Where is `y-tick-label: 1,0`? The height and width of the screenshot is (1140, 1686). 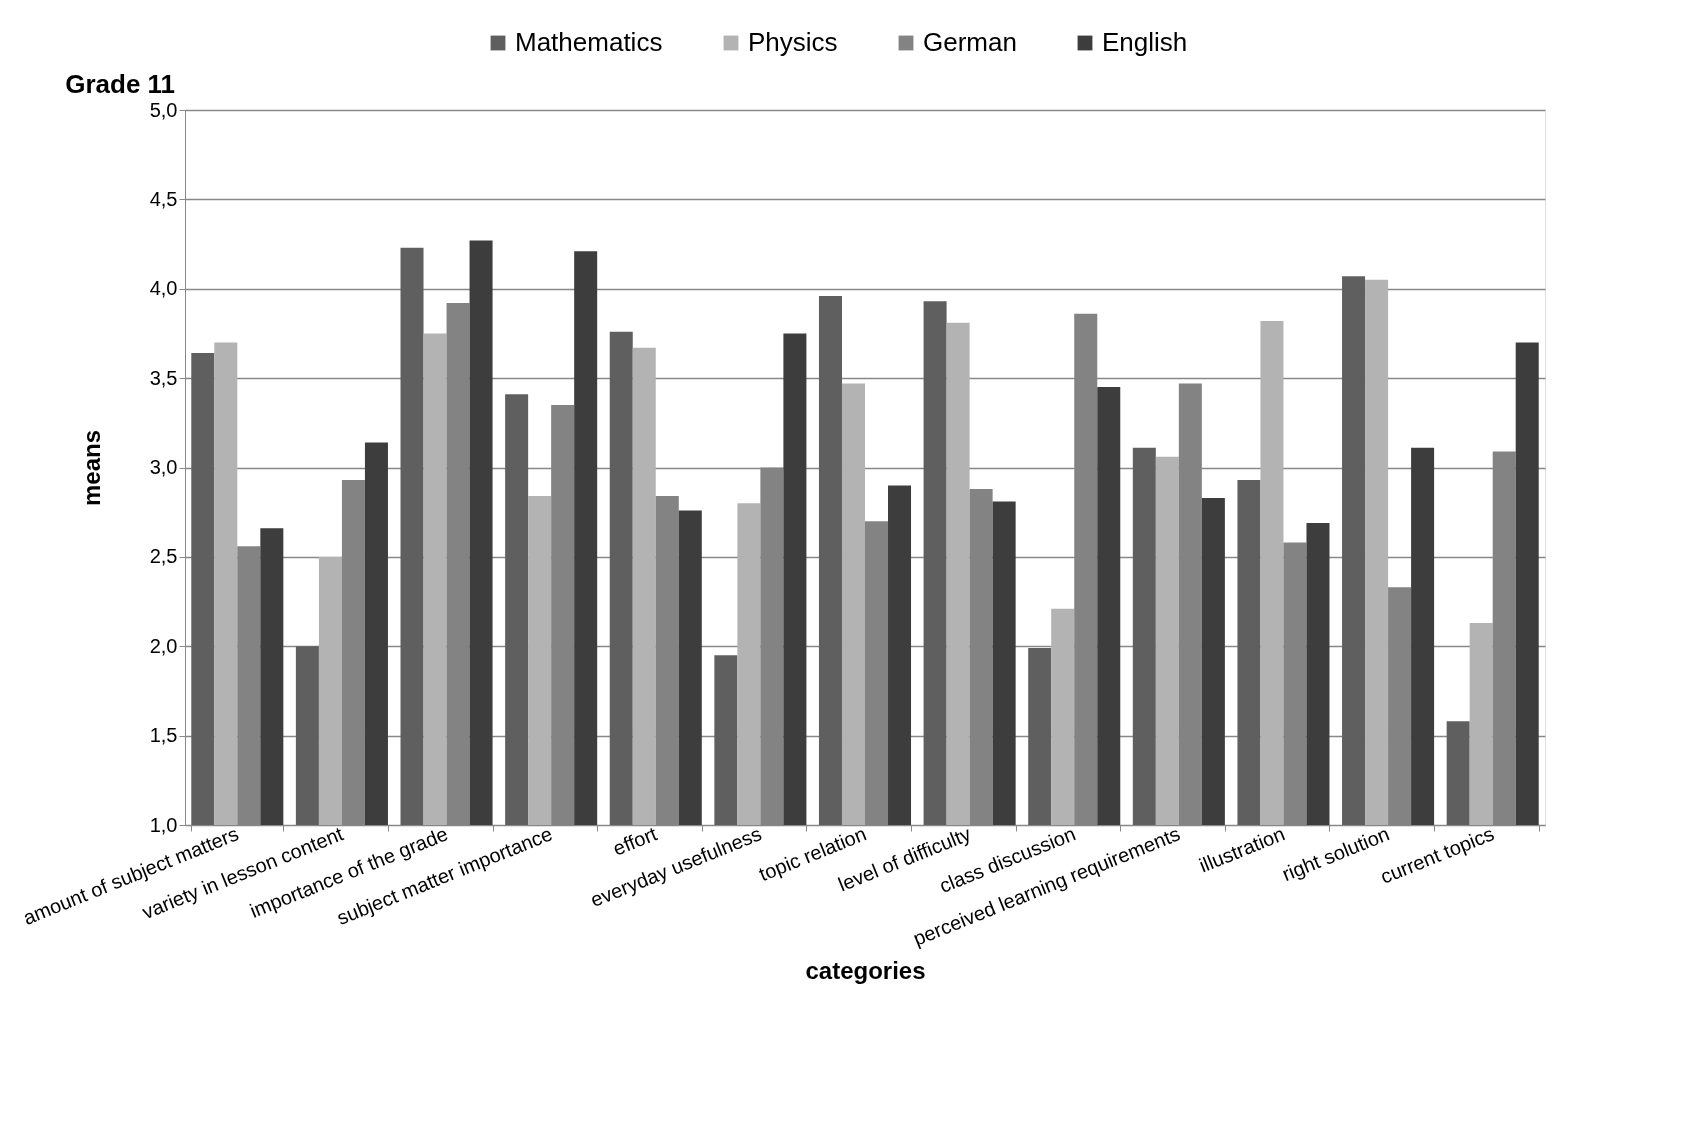 y-tick-label: 1,0 is located at coordinates (163, 824).